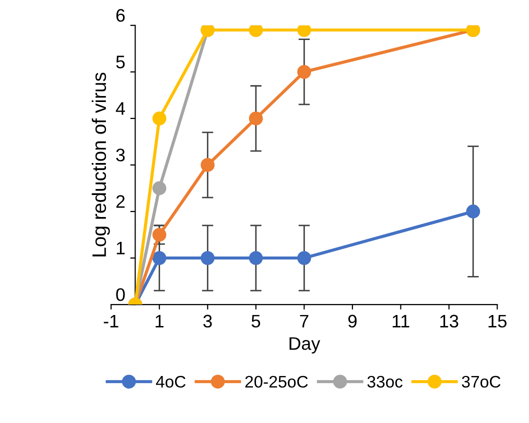  Describe the element at coordinates (120, 108) in the screenshot. I see `y-tick-label: 4` at that location.